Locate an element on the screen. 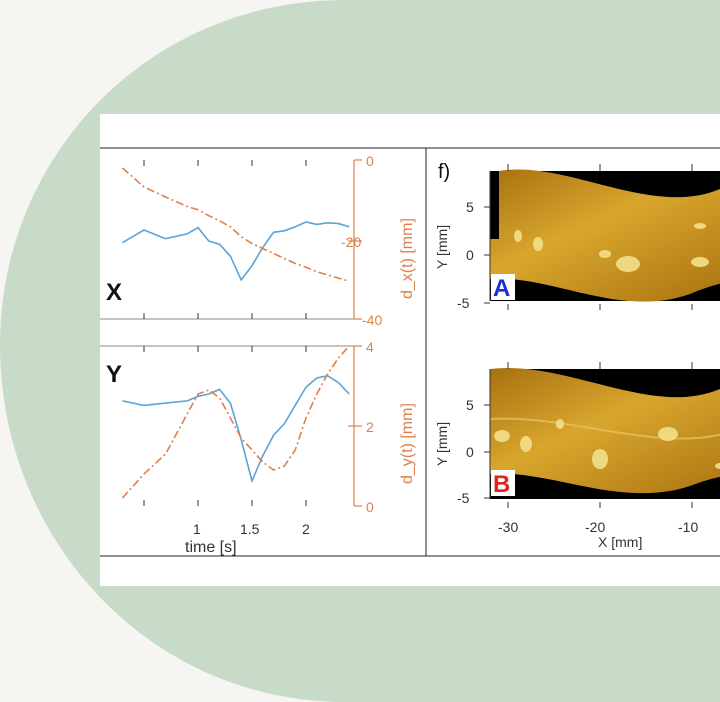  right-tick-x-0: 0 is located at coordinates (370, 161).